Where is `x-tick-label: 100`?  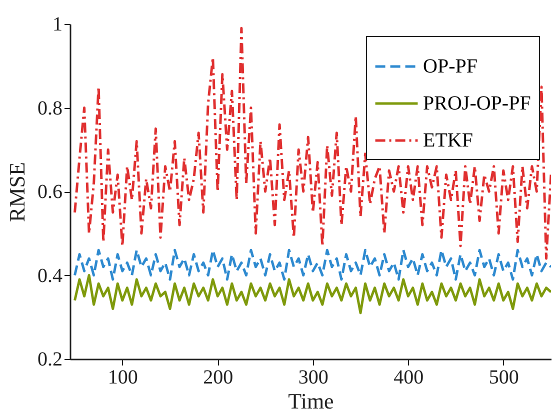
x-tick-label: 100 is located at coordinates (123, 377).